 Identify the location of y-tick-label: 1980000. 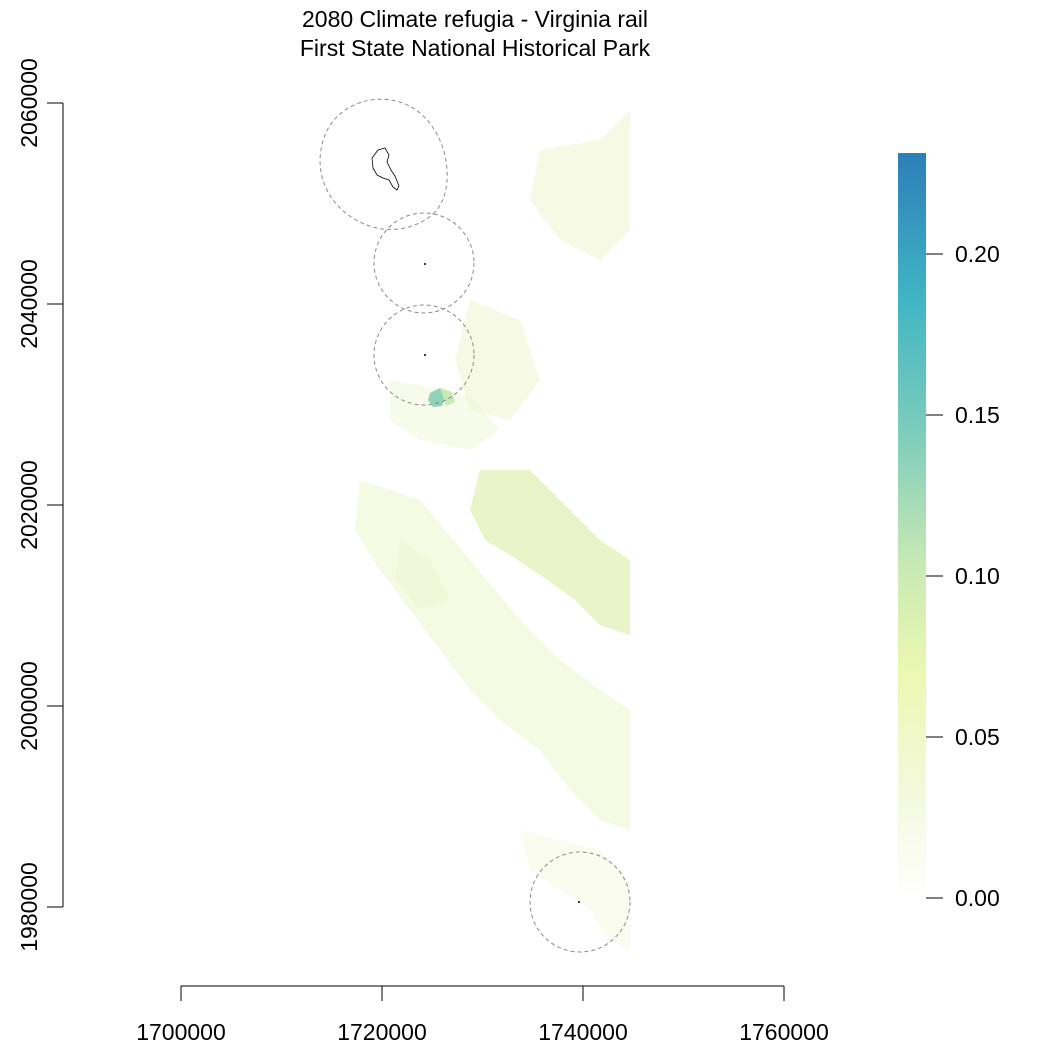
(29, 907).